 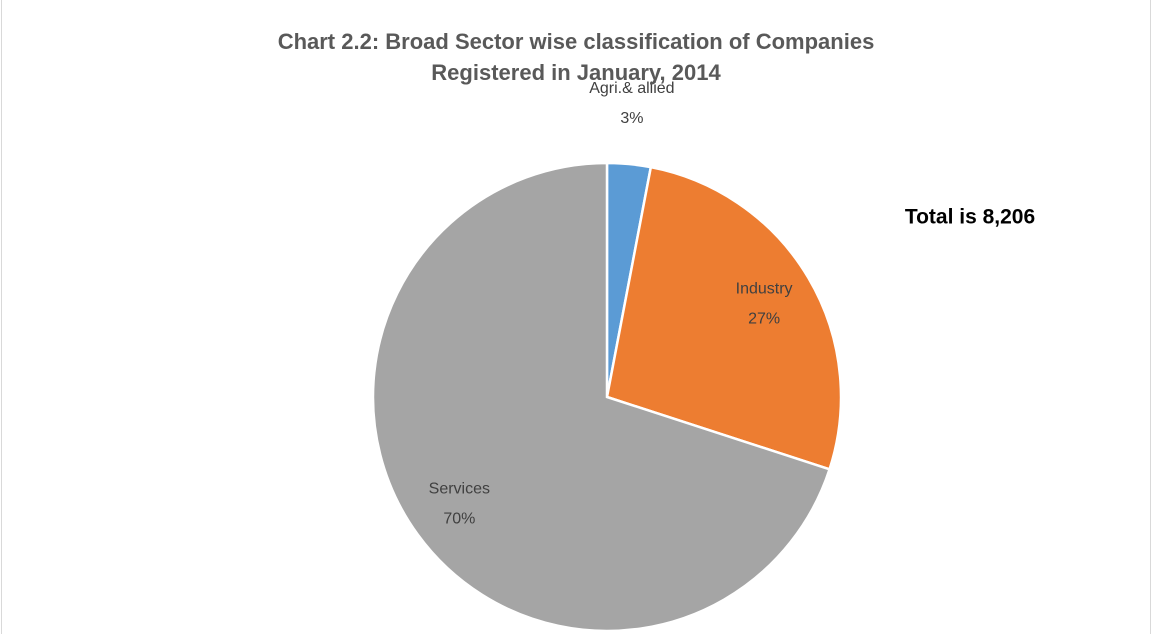 What do you see at coordinates (631, 88) in the screenshot?
I see `slice-label: Agri.& allied` at bounding box center [631, 88].